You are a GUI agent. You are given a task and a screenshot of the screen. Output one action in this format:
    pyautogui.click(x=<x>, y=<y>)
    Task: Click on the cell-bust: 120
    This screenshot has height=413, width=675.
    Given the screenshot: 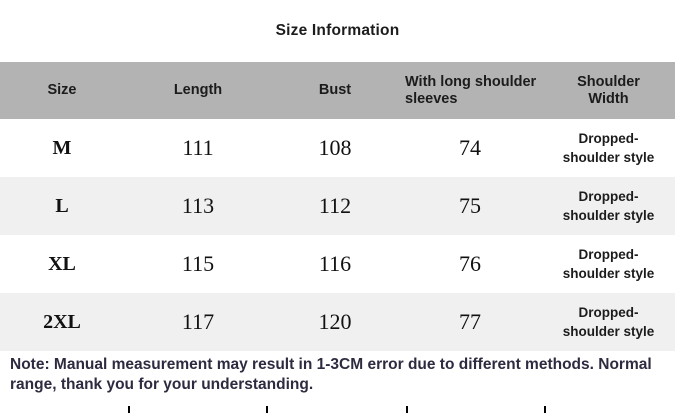 What is the action you would take?
    pyautogui.click(x=335, y=321)
    